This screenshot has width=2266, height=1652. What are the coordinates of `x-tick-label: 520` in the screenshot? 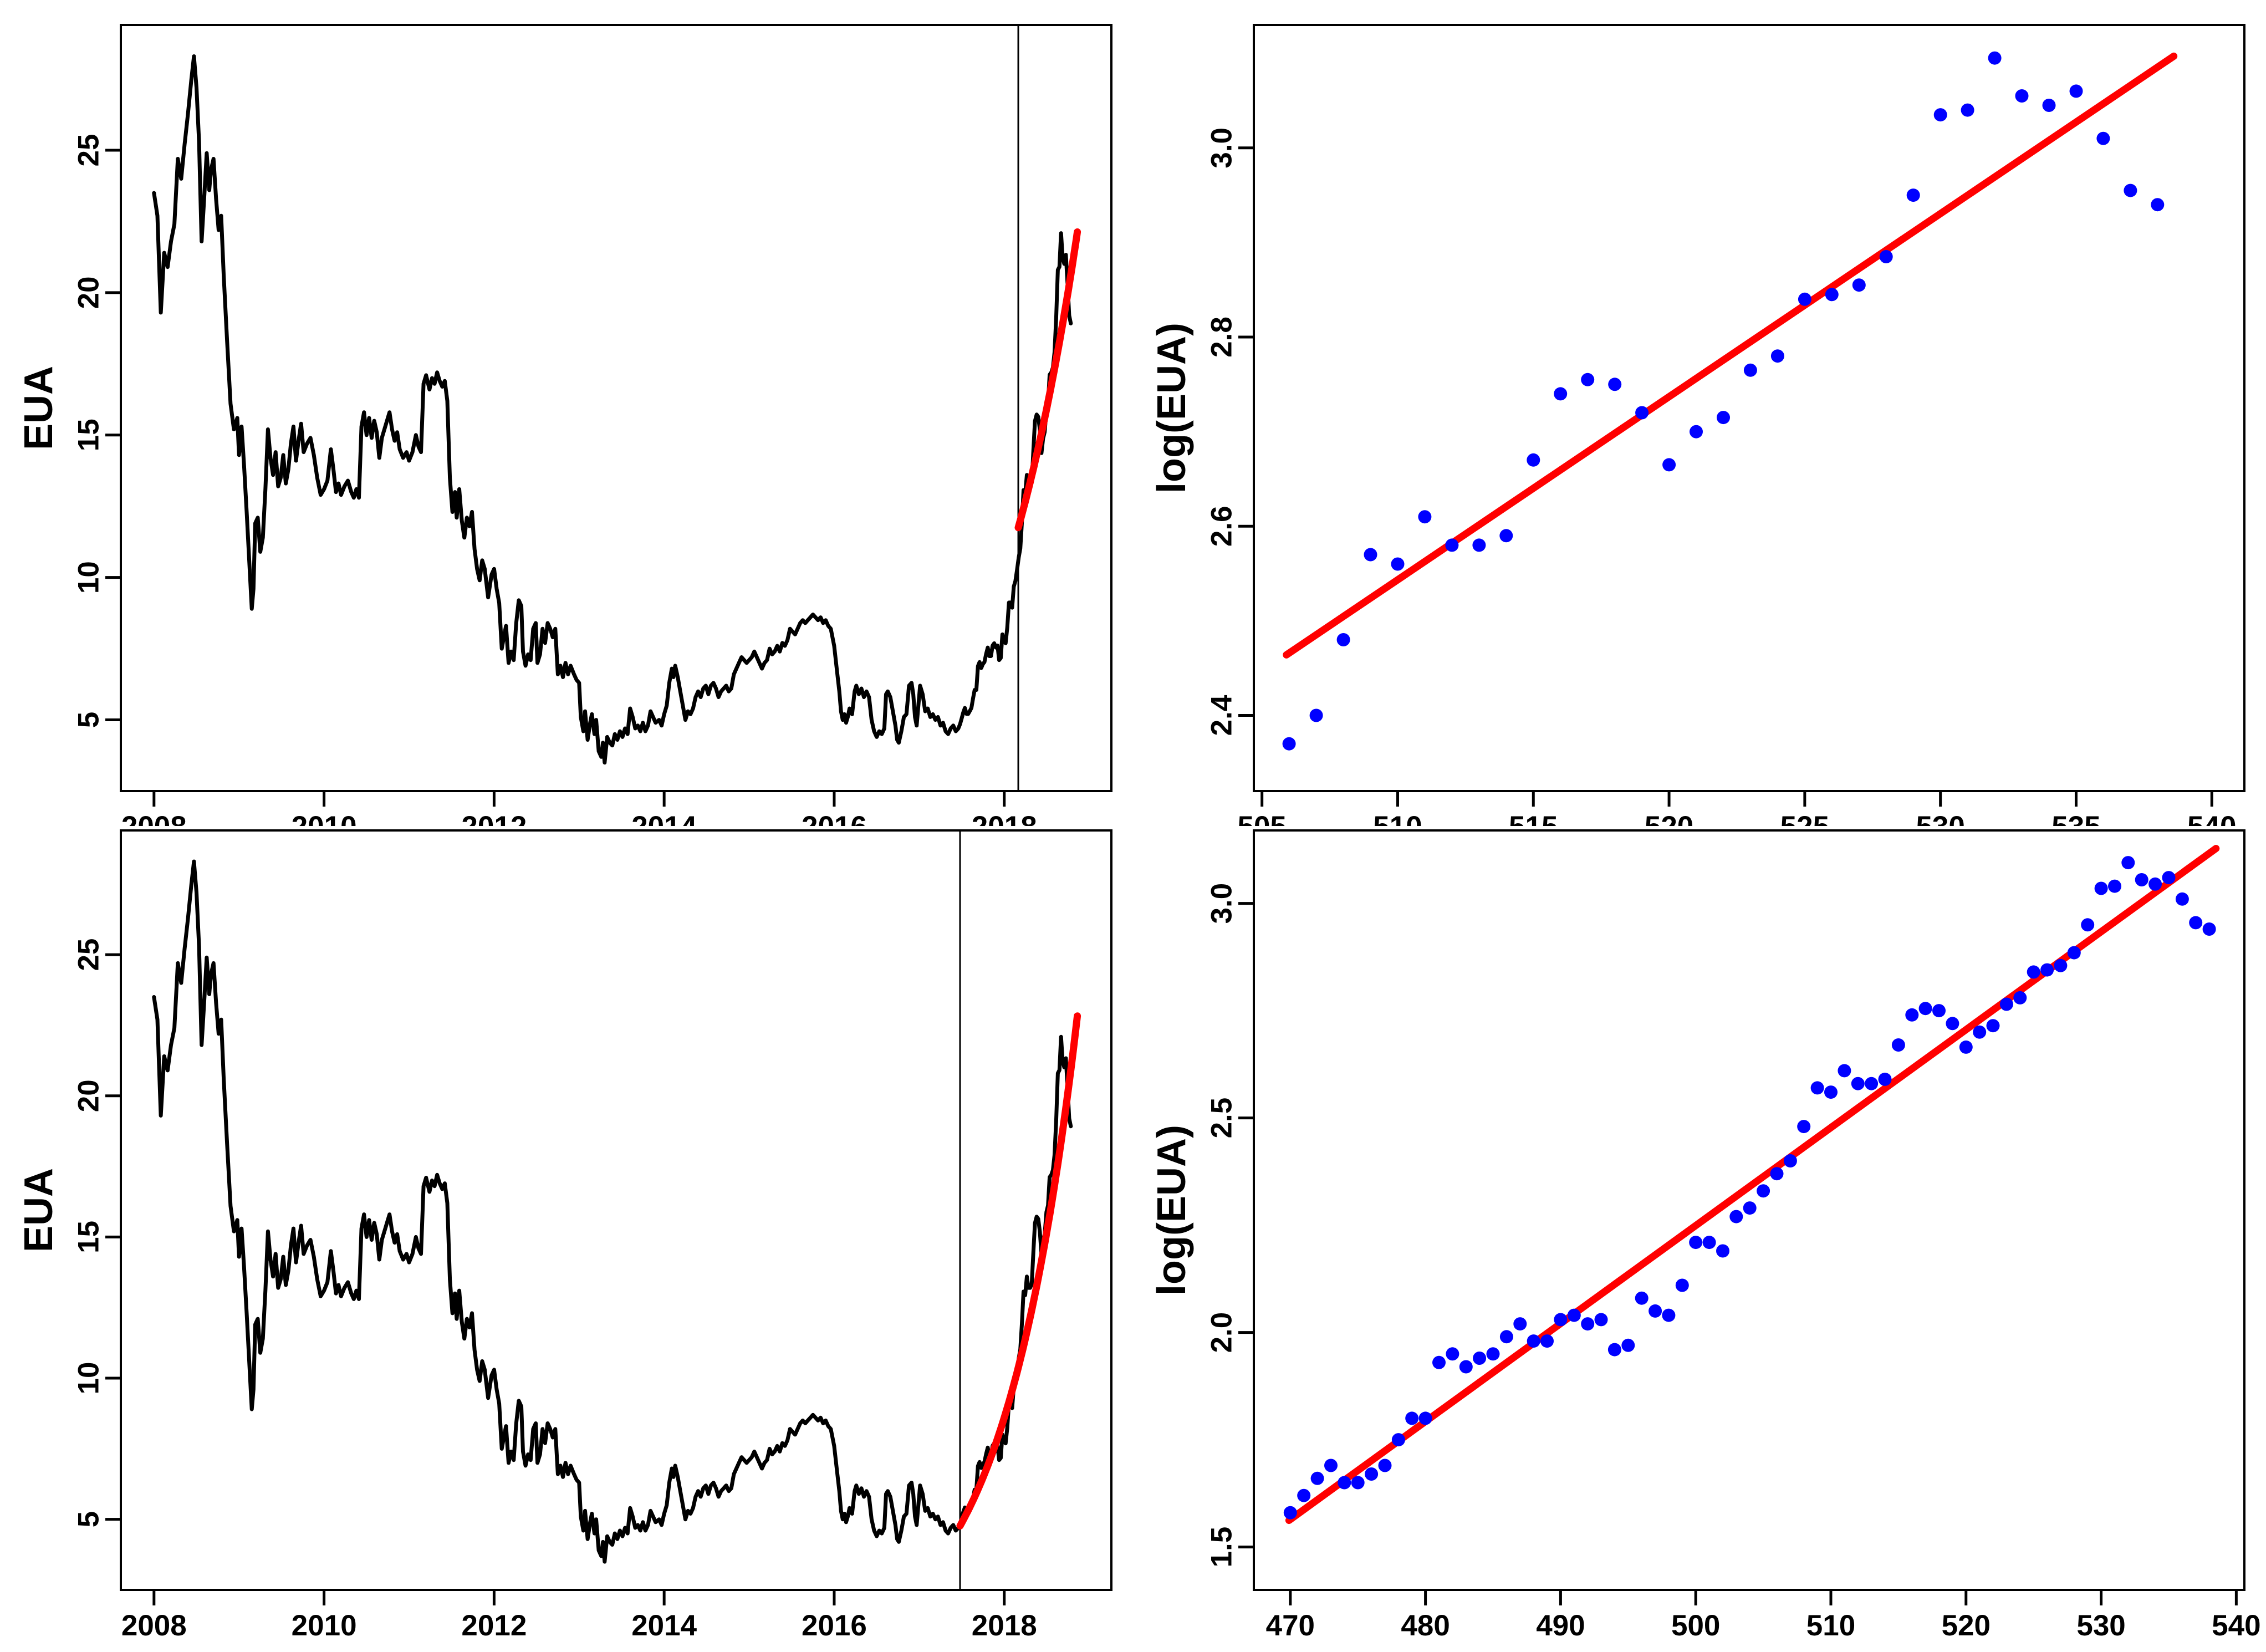 It's located at (1669, 818).